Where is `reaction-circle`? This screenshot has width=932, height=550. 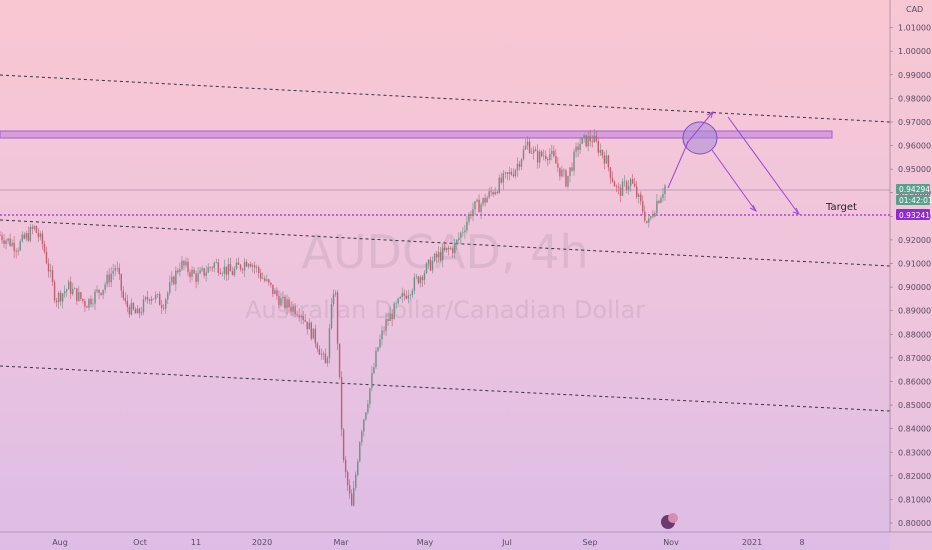
reaction-circle is located at coordinates (700, 138).